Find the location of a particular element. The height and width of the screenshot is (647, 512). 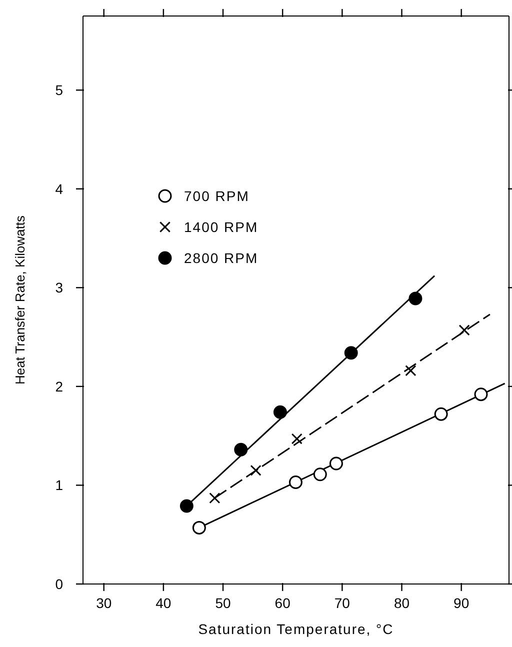

legend-label: 1400 RPM is located at coordinates (221, 226).